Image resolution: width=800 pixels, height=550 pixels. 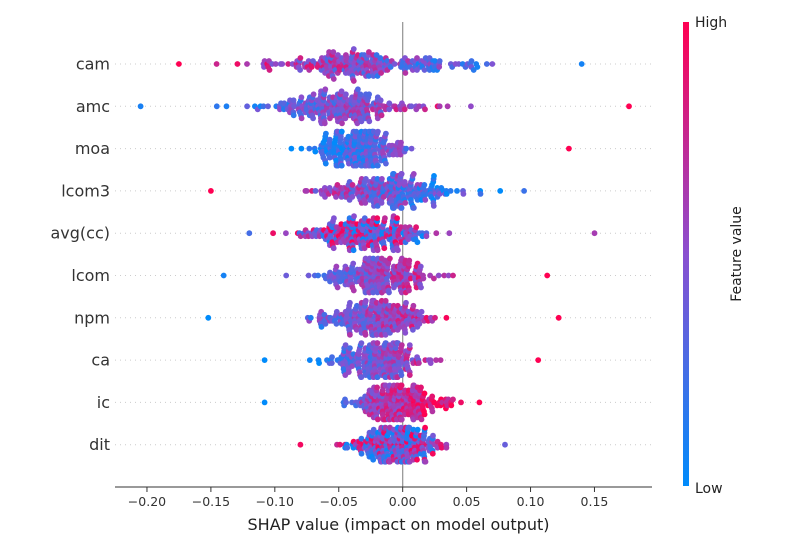 I want to click on x-tick-label: 0.15, so click(x=595, y=501).